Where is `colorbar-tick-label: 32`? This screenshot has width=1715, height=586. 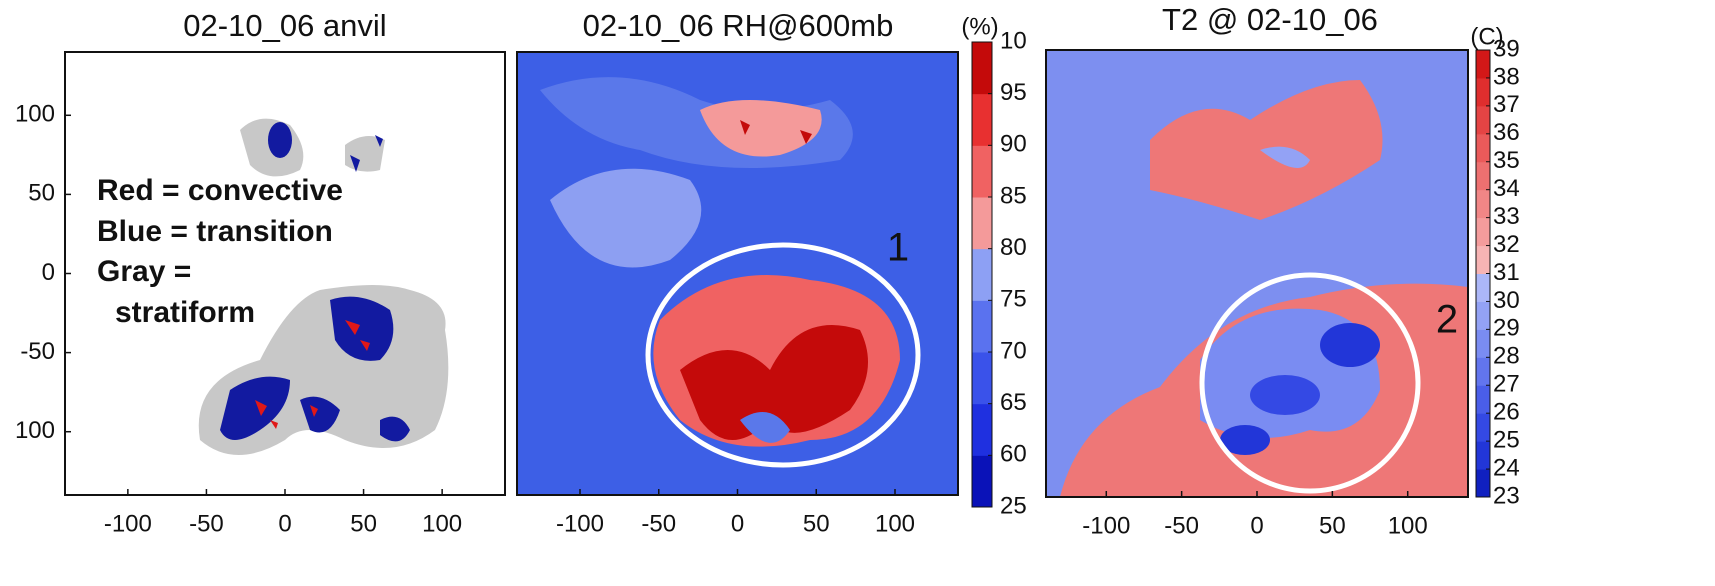
colorbar-tick-label: 32 is located at coordinates (1506, 244).